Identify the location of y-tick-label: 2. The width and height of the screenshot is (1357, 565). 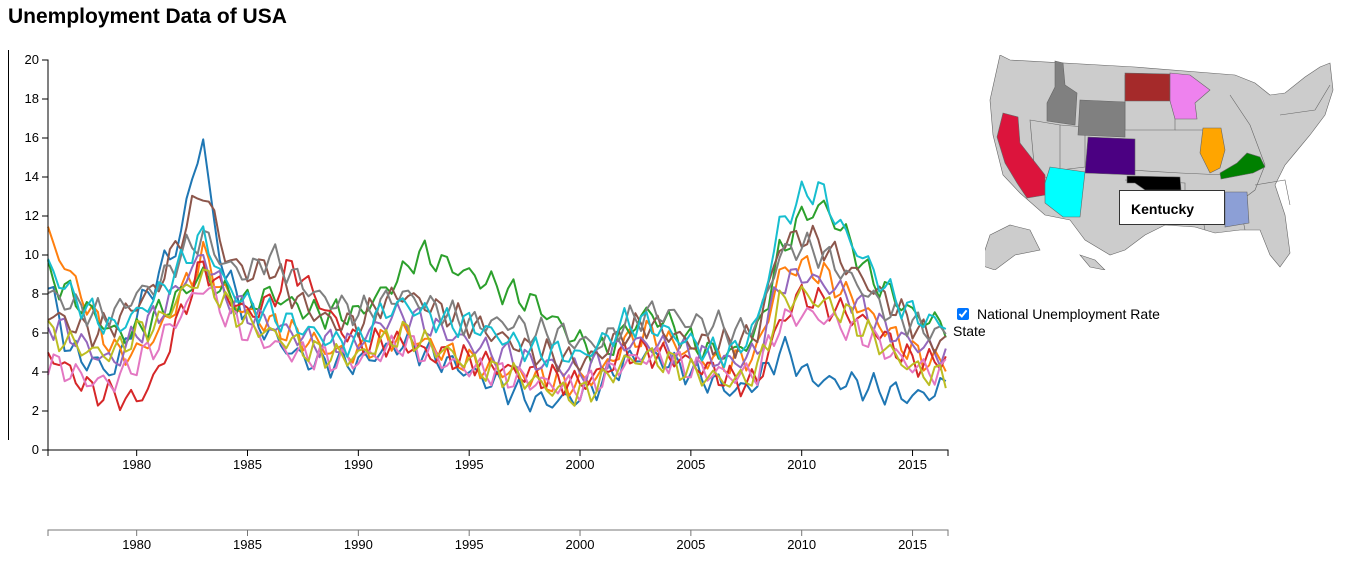
(35, 410).